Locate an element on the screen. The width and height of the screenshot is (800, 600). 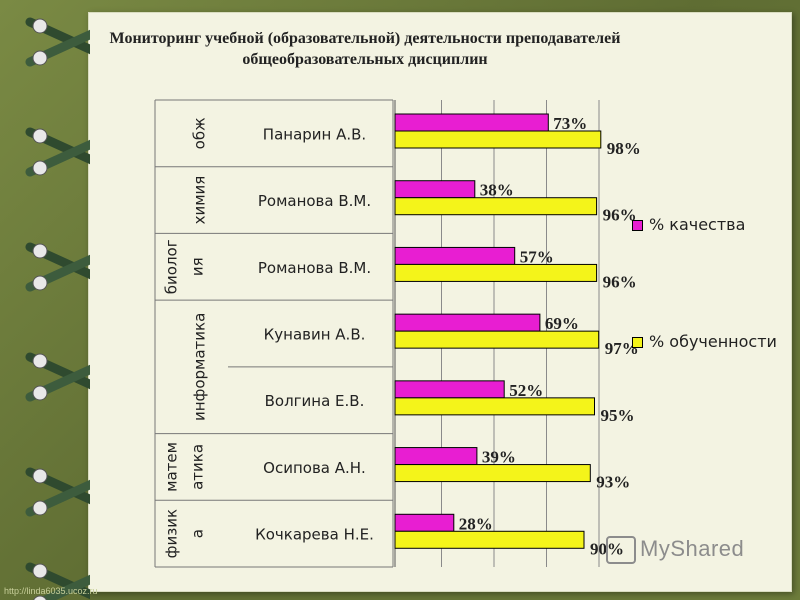
presentation-icon is located at coordinates (621, 550).